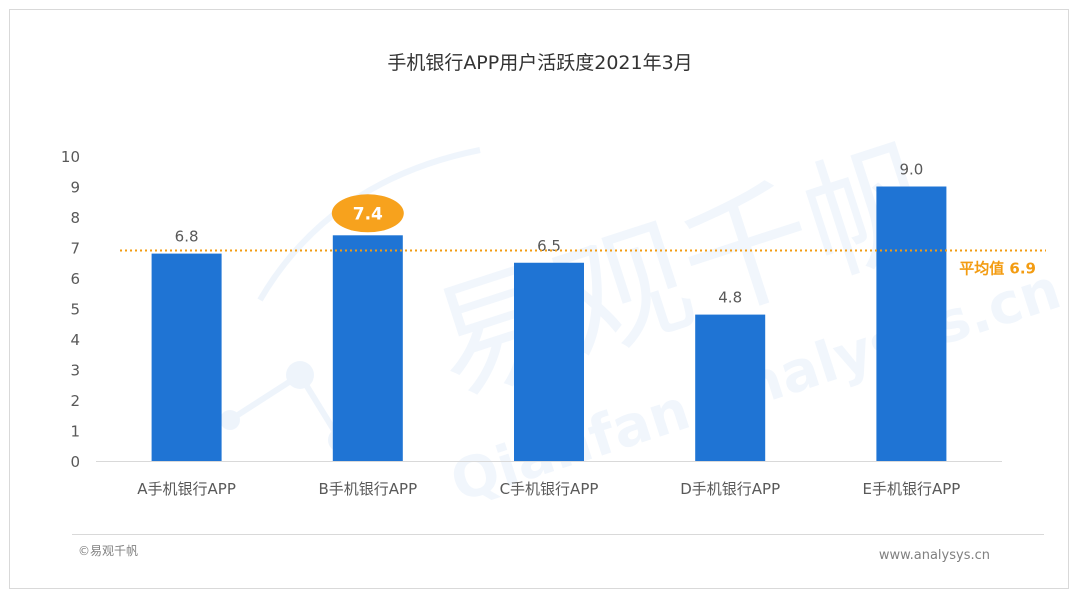 The height and width of the screenshot is (600, 1080). I want to click on y-tick-label: 5, so click(75, 310).